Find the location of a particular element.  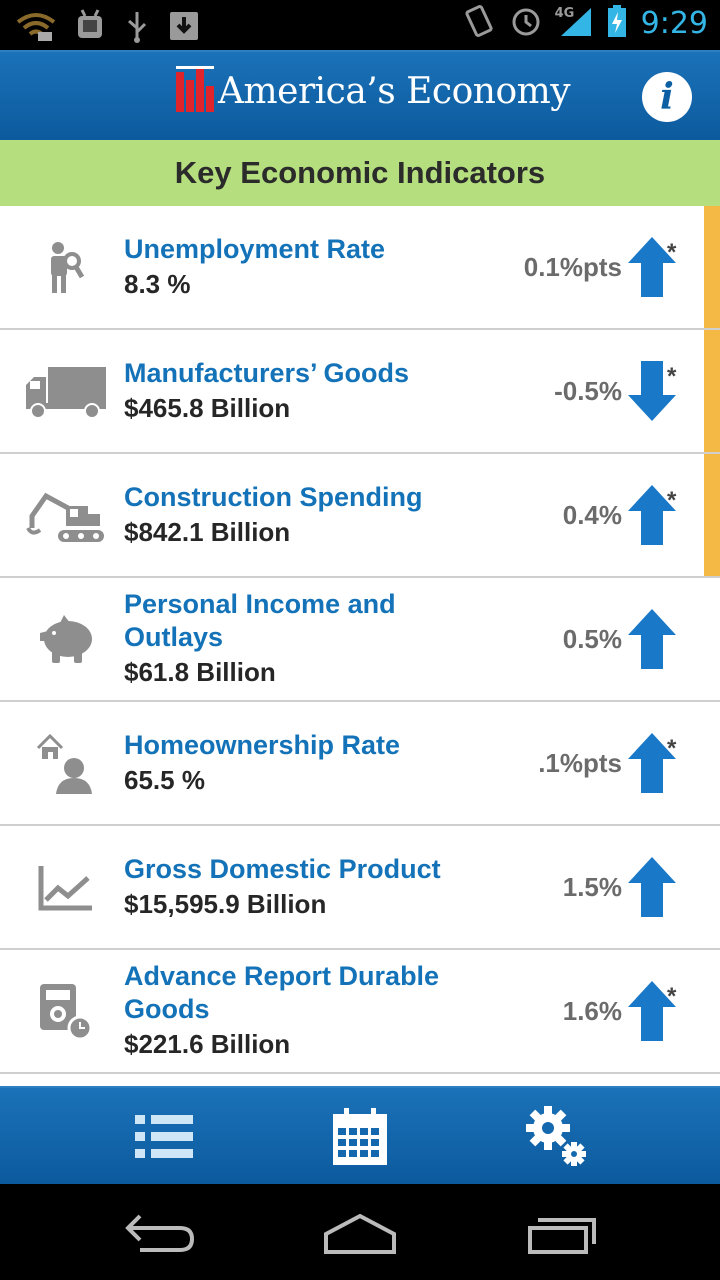

app-header: America’s Economy i is located at coordinates (360, 95).